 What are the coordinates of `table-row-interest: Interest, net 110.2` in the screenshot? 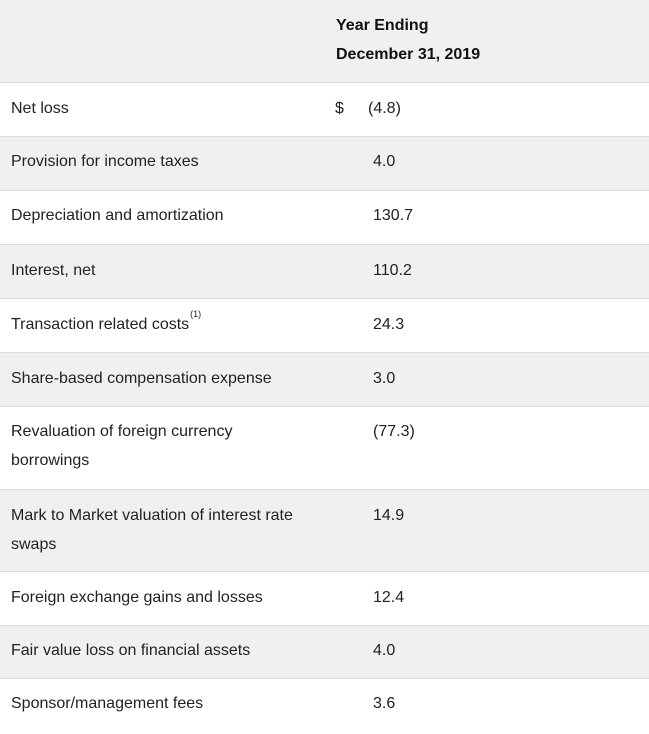 It's located at (324, 272).